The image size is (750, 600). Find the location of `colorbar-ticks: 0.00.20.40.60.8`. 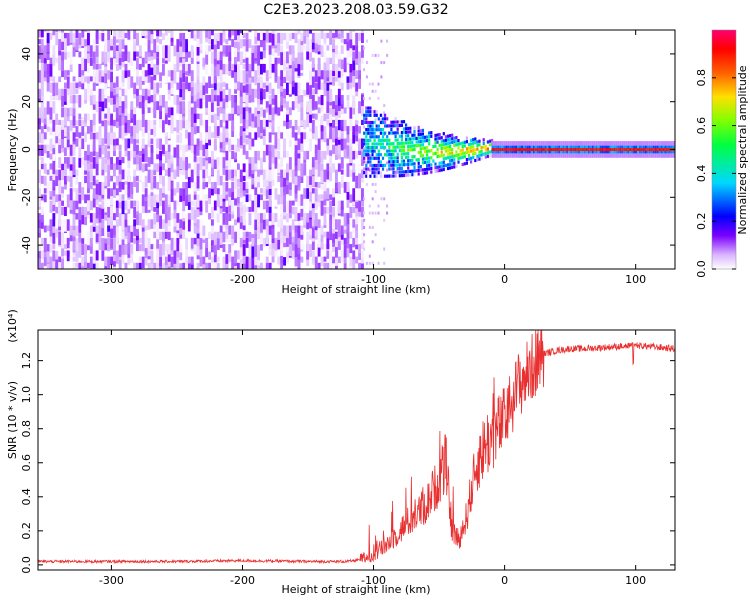

colorbar-ticks: 0.00.20.40.60.8 is located at coordinates (715, 173).